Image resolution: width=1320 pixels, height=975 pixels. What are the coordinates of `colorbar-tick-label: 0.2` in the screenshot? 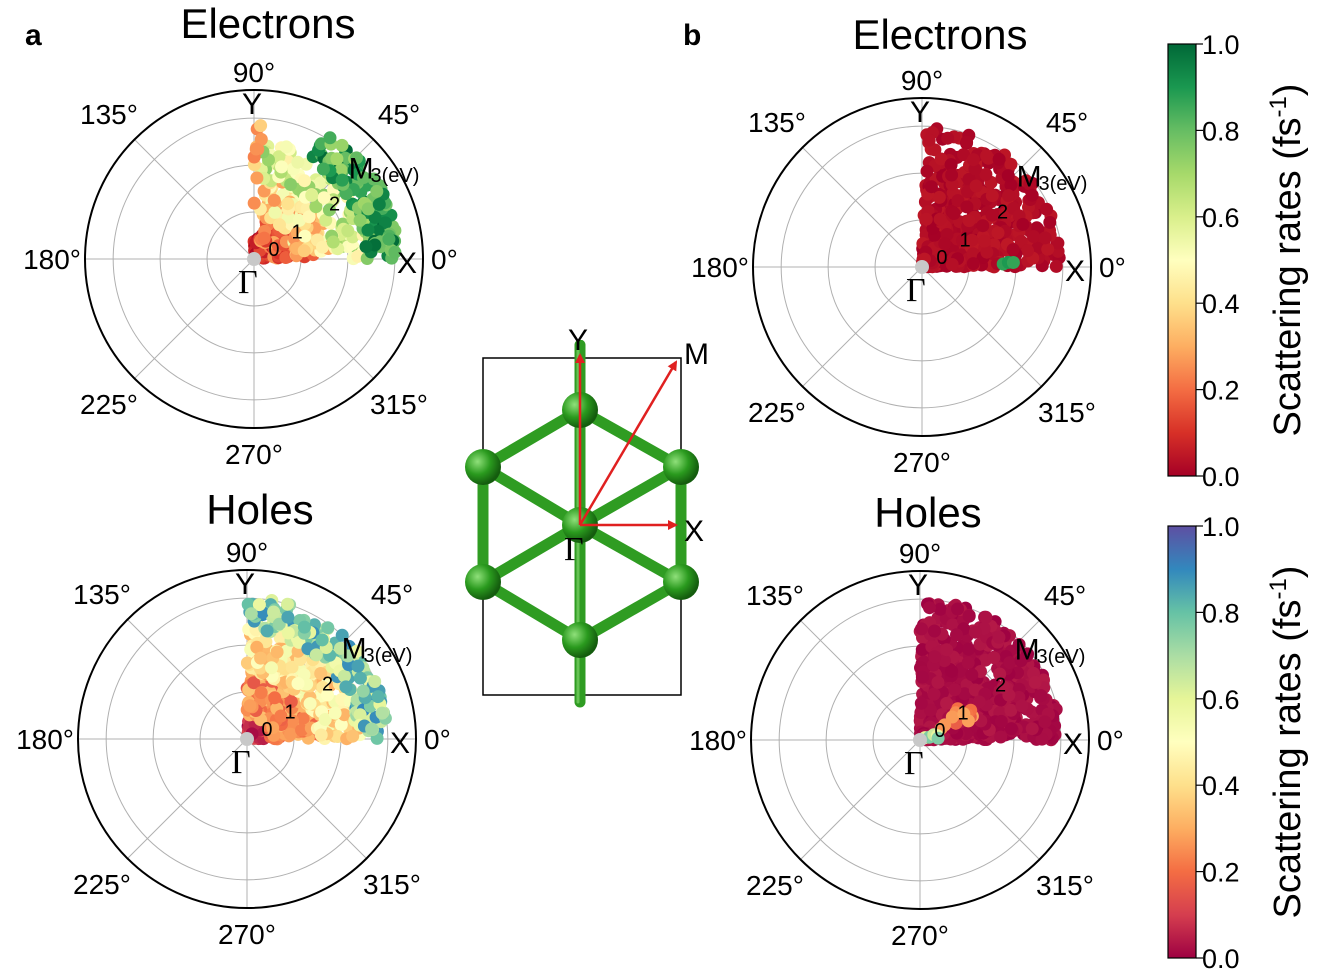 It's located at (1221, 873).